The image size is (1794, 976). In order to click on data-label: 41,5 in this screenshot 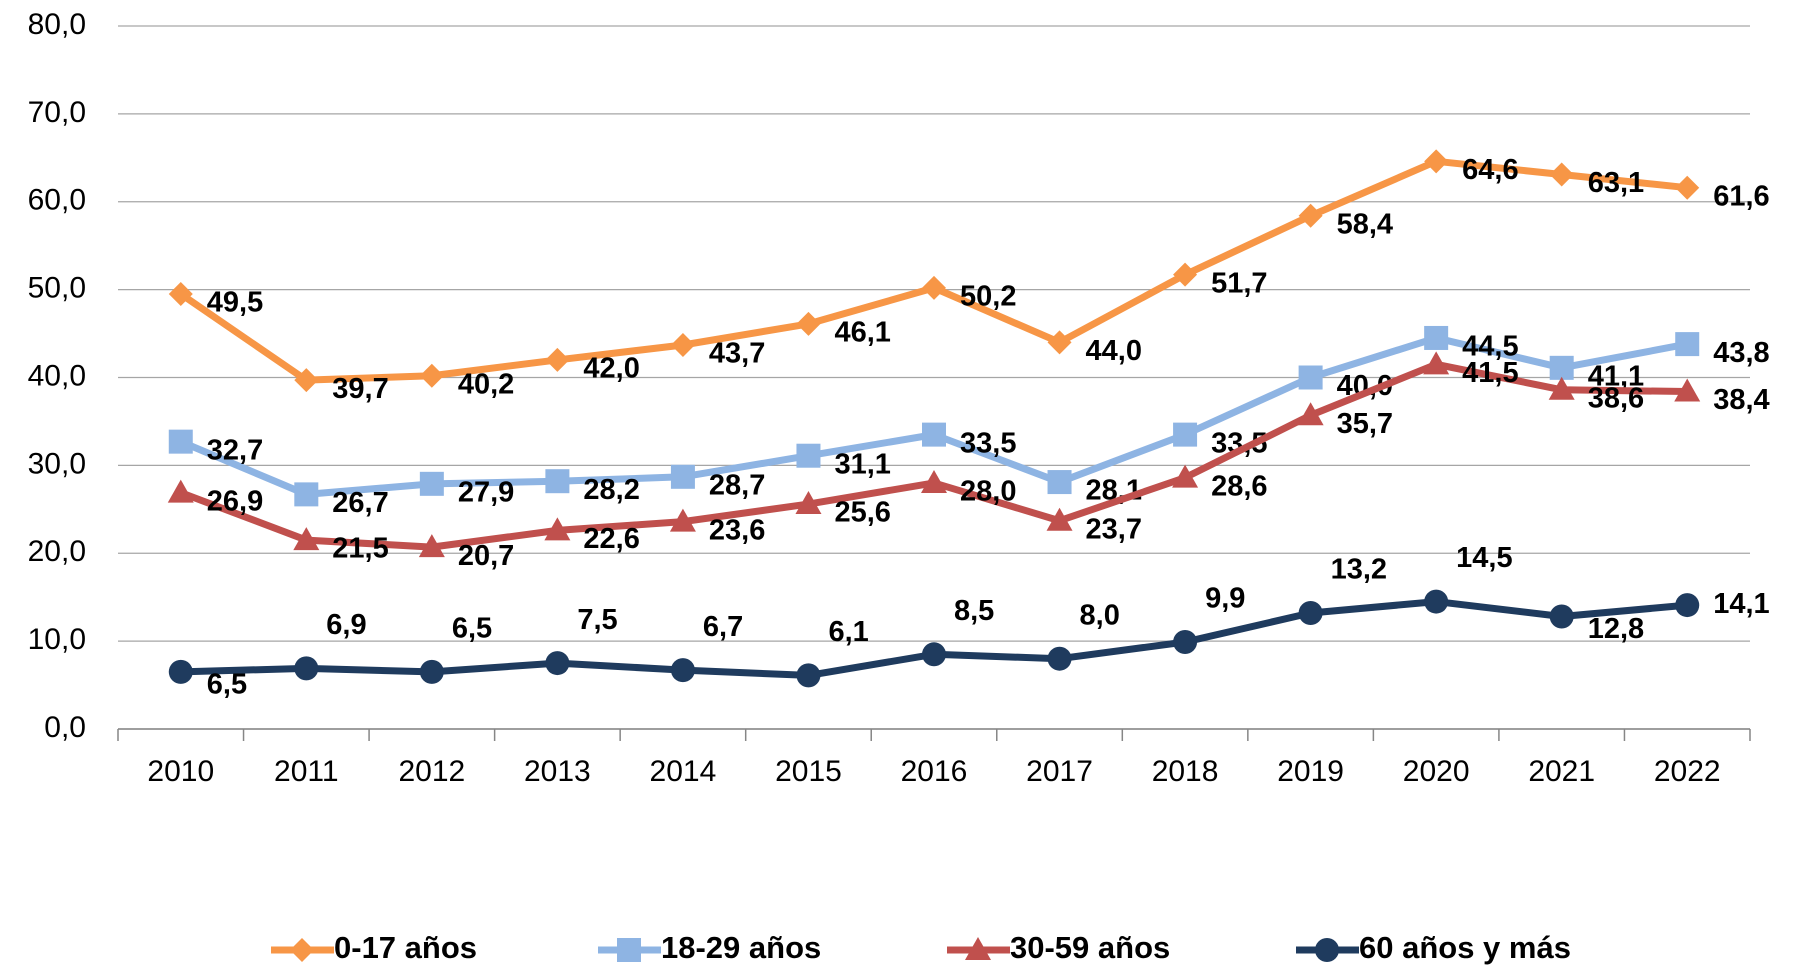, I will do `click(1490, 373)`.